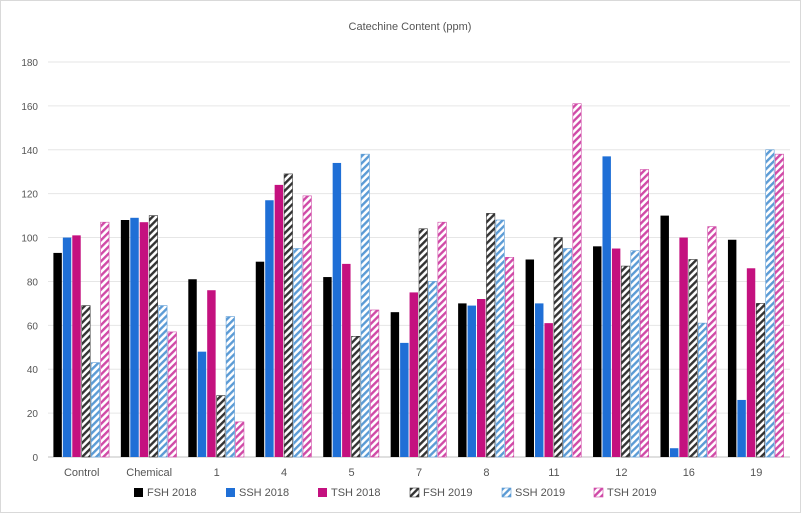 The image size is (801, 518). Describe the element at coordinates (33, 370) in the screenshot. I see `y-tick-label: 40` at that location.